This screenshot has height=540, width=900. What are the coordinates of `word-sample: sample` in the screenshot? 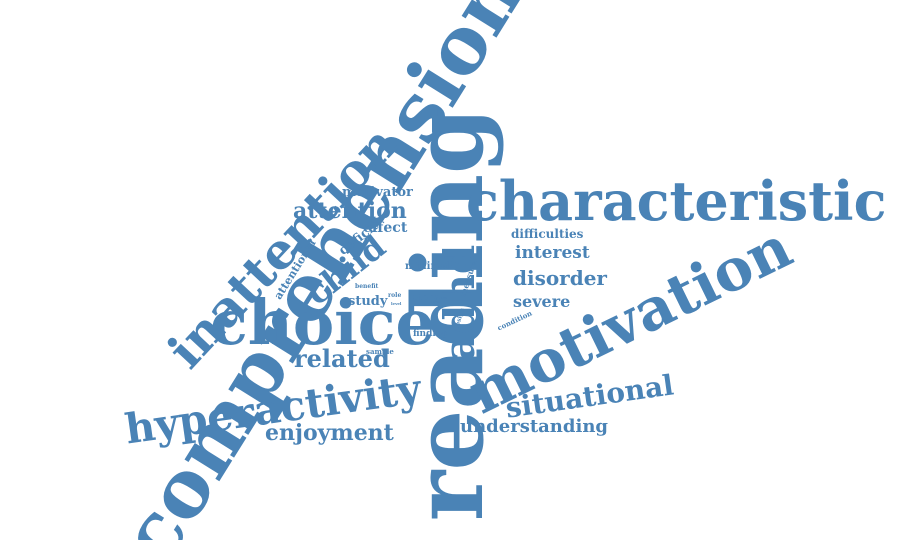 It's located at (380, 351).